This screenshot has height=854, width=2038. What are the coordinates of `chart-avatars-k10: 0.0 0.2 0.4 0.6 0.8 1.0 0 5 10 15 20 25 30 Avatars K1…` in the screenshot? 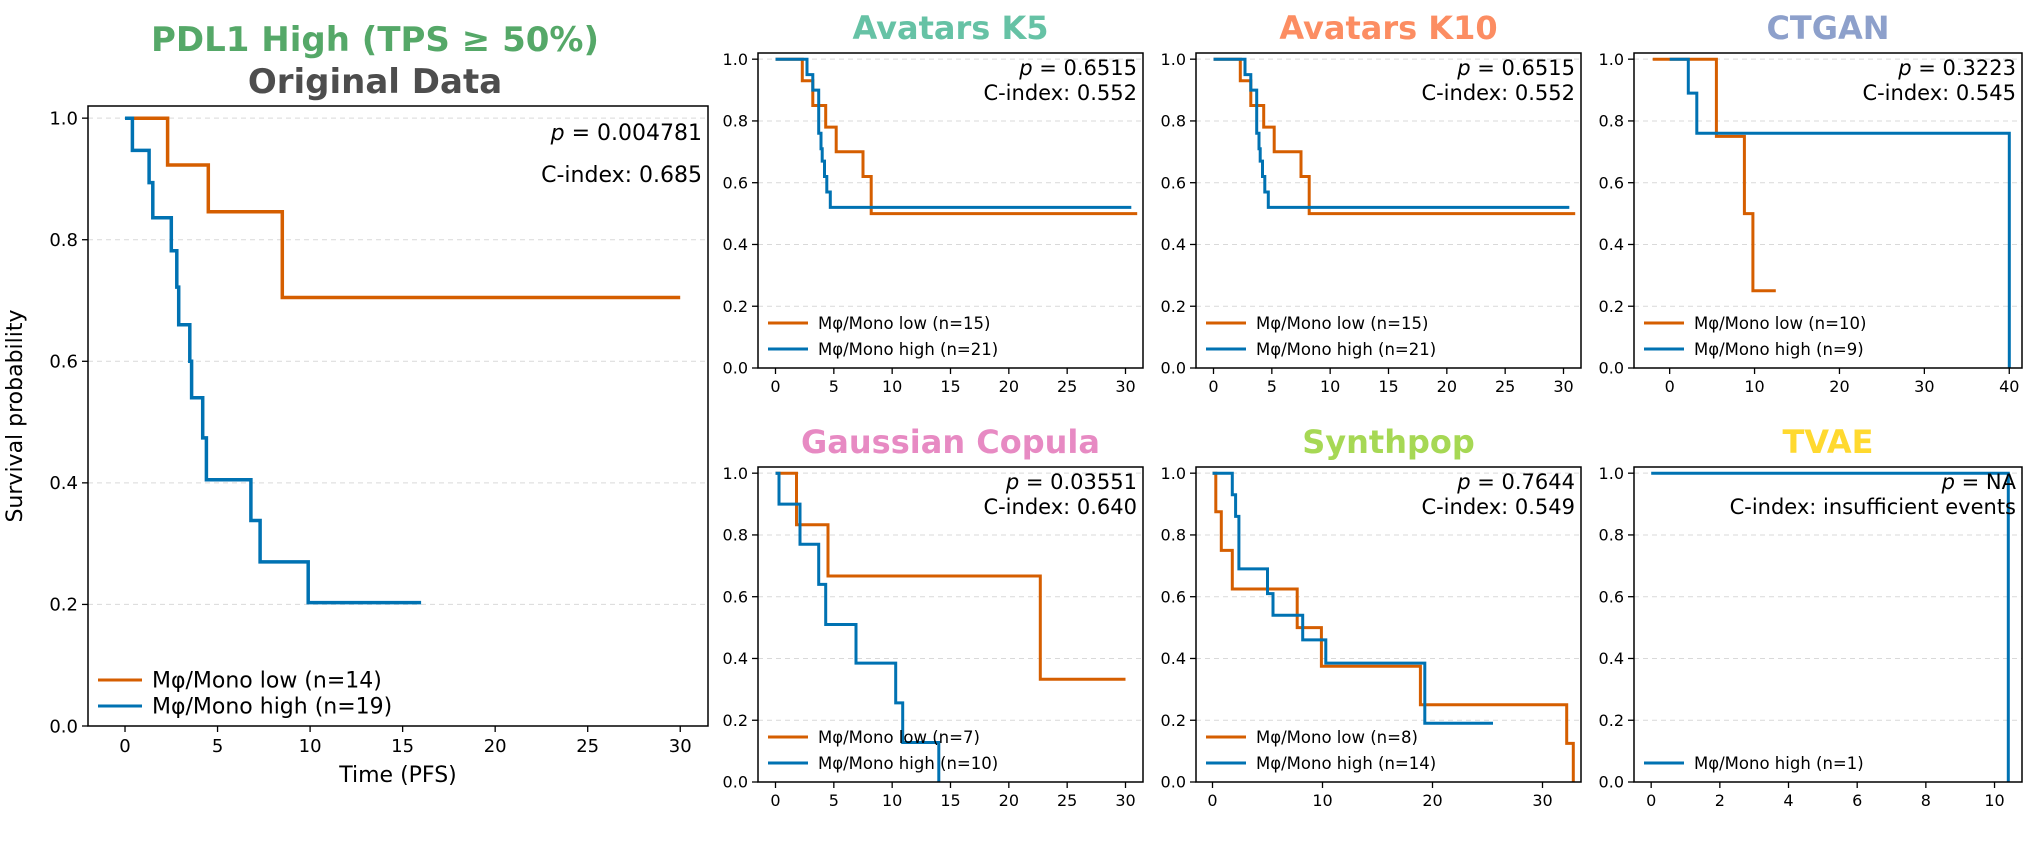 It's located at (1371, 202).